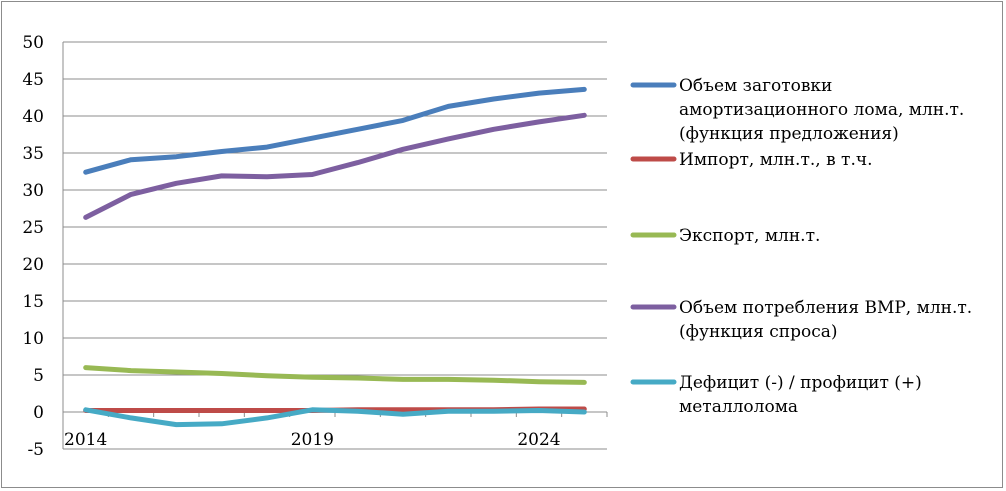 This screenshot has height=491, width=1006. Describe the element at coordinates (33, 228) in the screenshot. I see `y-tick-label: 25` at that location.